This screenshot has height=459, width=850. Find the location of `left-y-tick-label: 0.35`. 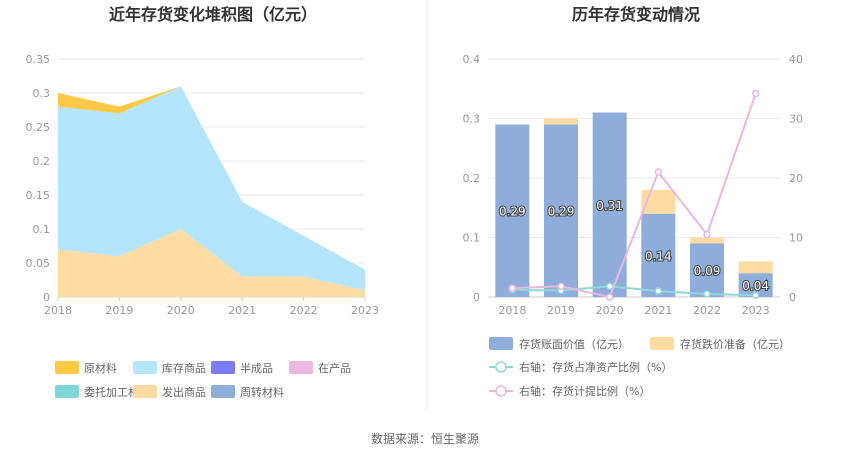

left-y-tick-label: 0.35 is located at coordinates (38, 59).